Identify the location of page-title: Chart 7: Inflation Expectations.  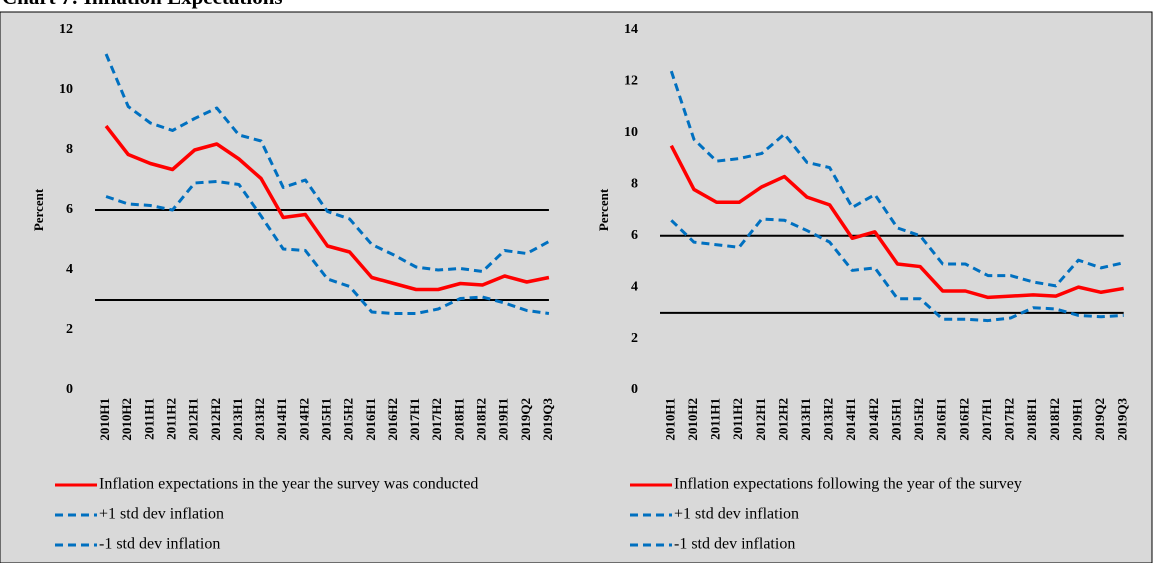
(142, 4).